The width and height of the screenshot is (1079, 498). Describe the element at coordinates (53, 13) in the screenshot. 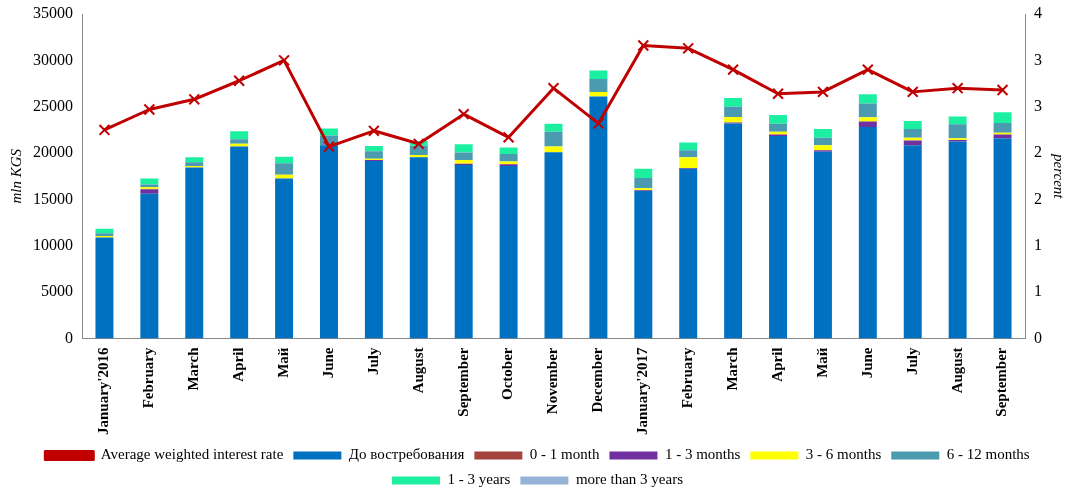

I see `y-tick-label: 35000` at that location.